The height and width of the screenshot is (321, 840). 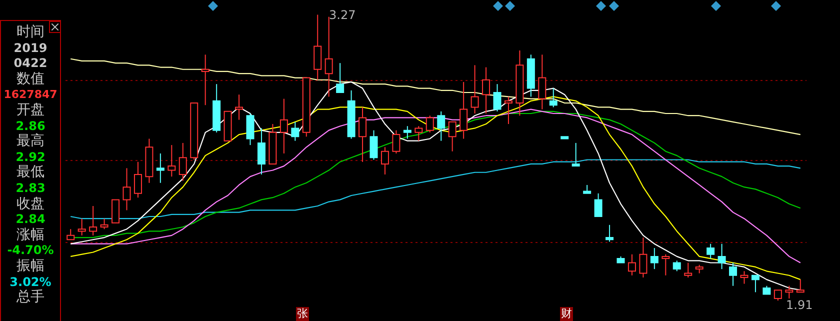 What do you see at coordinates (30, 220) in the screenshot?
I see `text: 2.84` at bounding box center [30, 220].